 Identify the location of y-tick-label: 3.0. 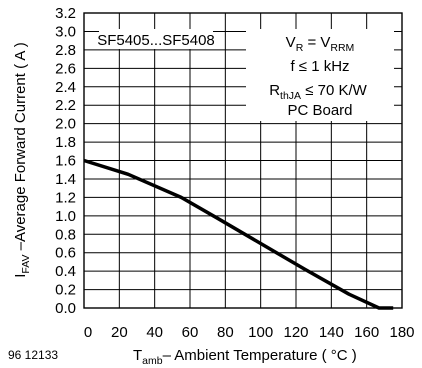
(65, 31).